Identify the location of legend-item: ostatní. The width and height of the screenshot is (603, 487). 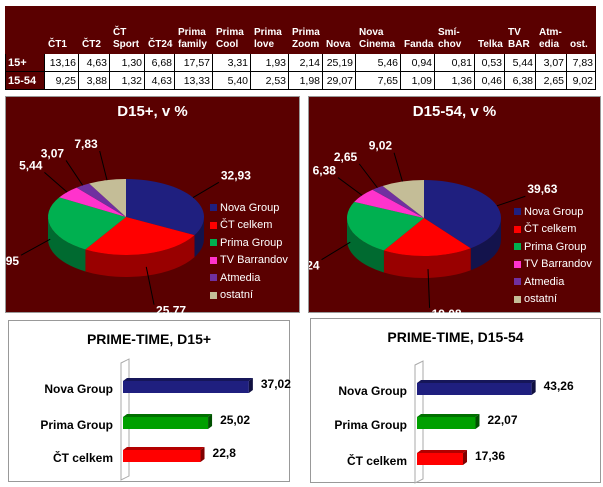
(553, 300).